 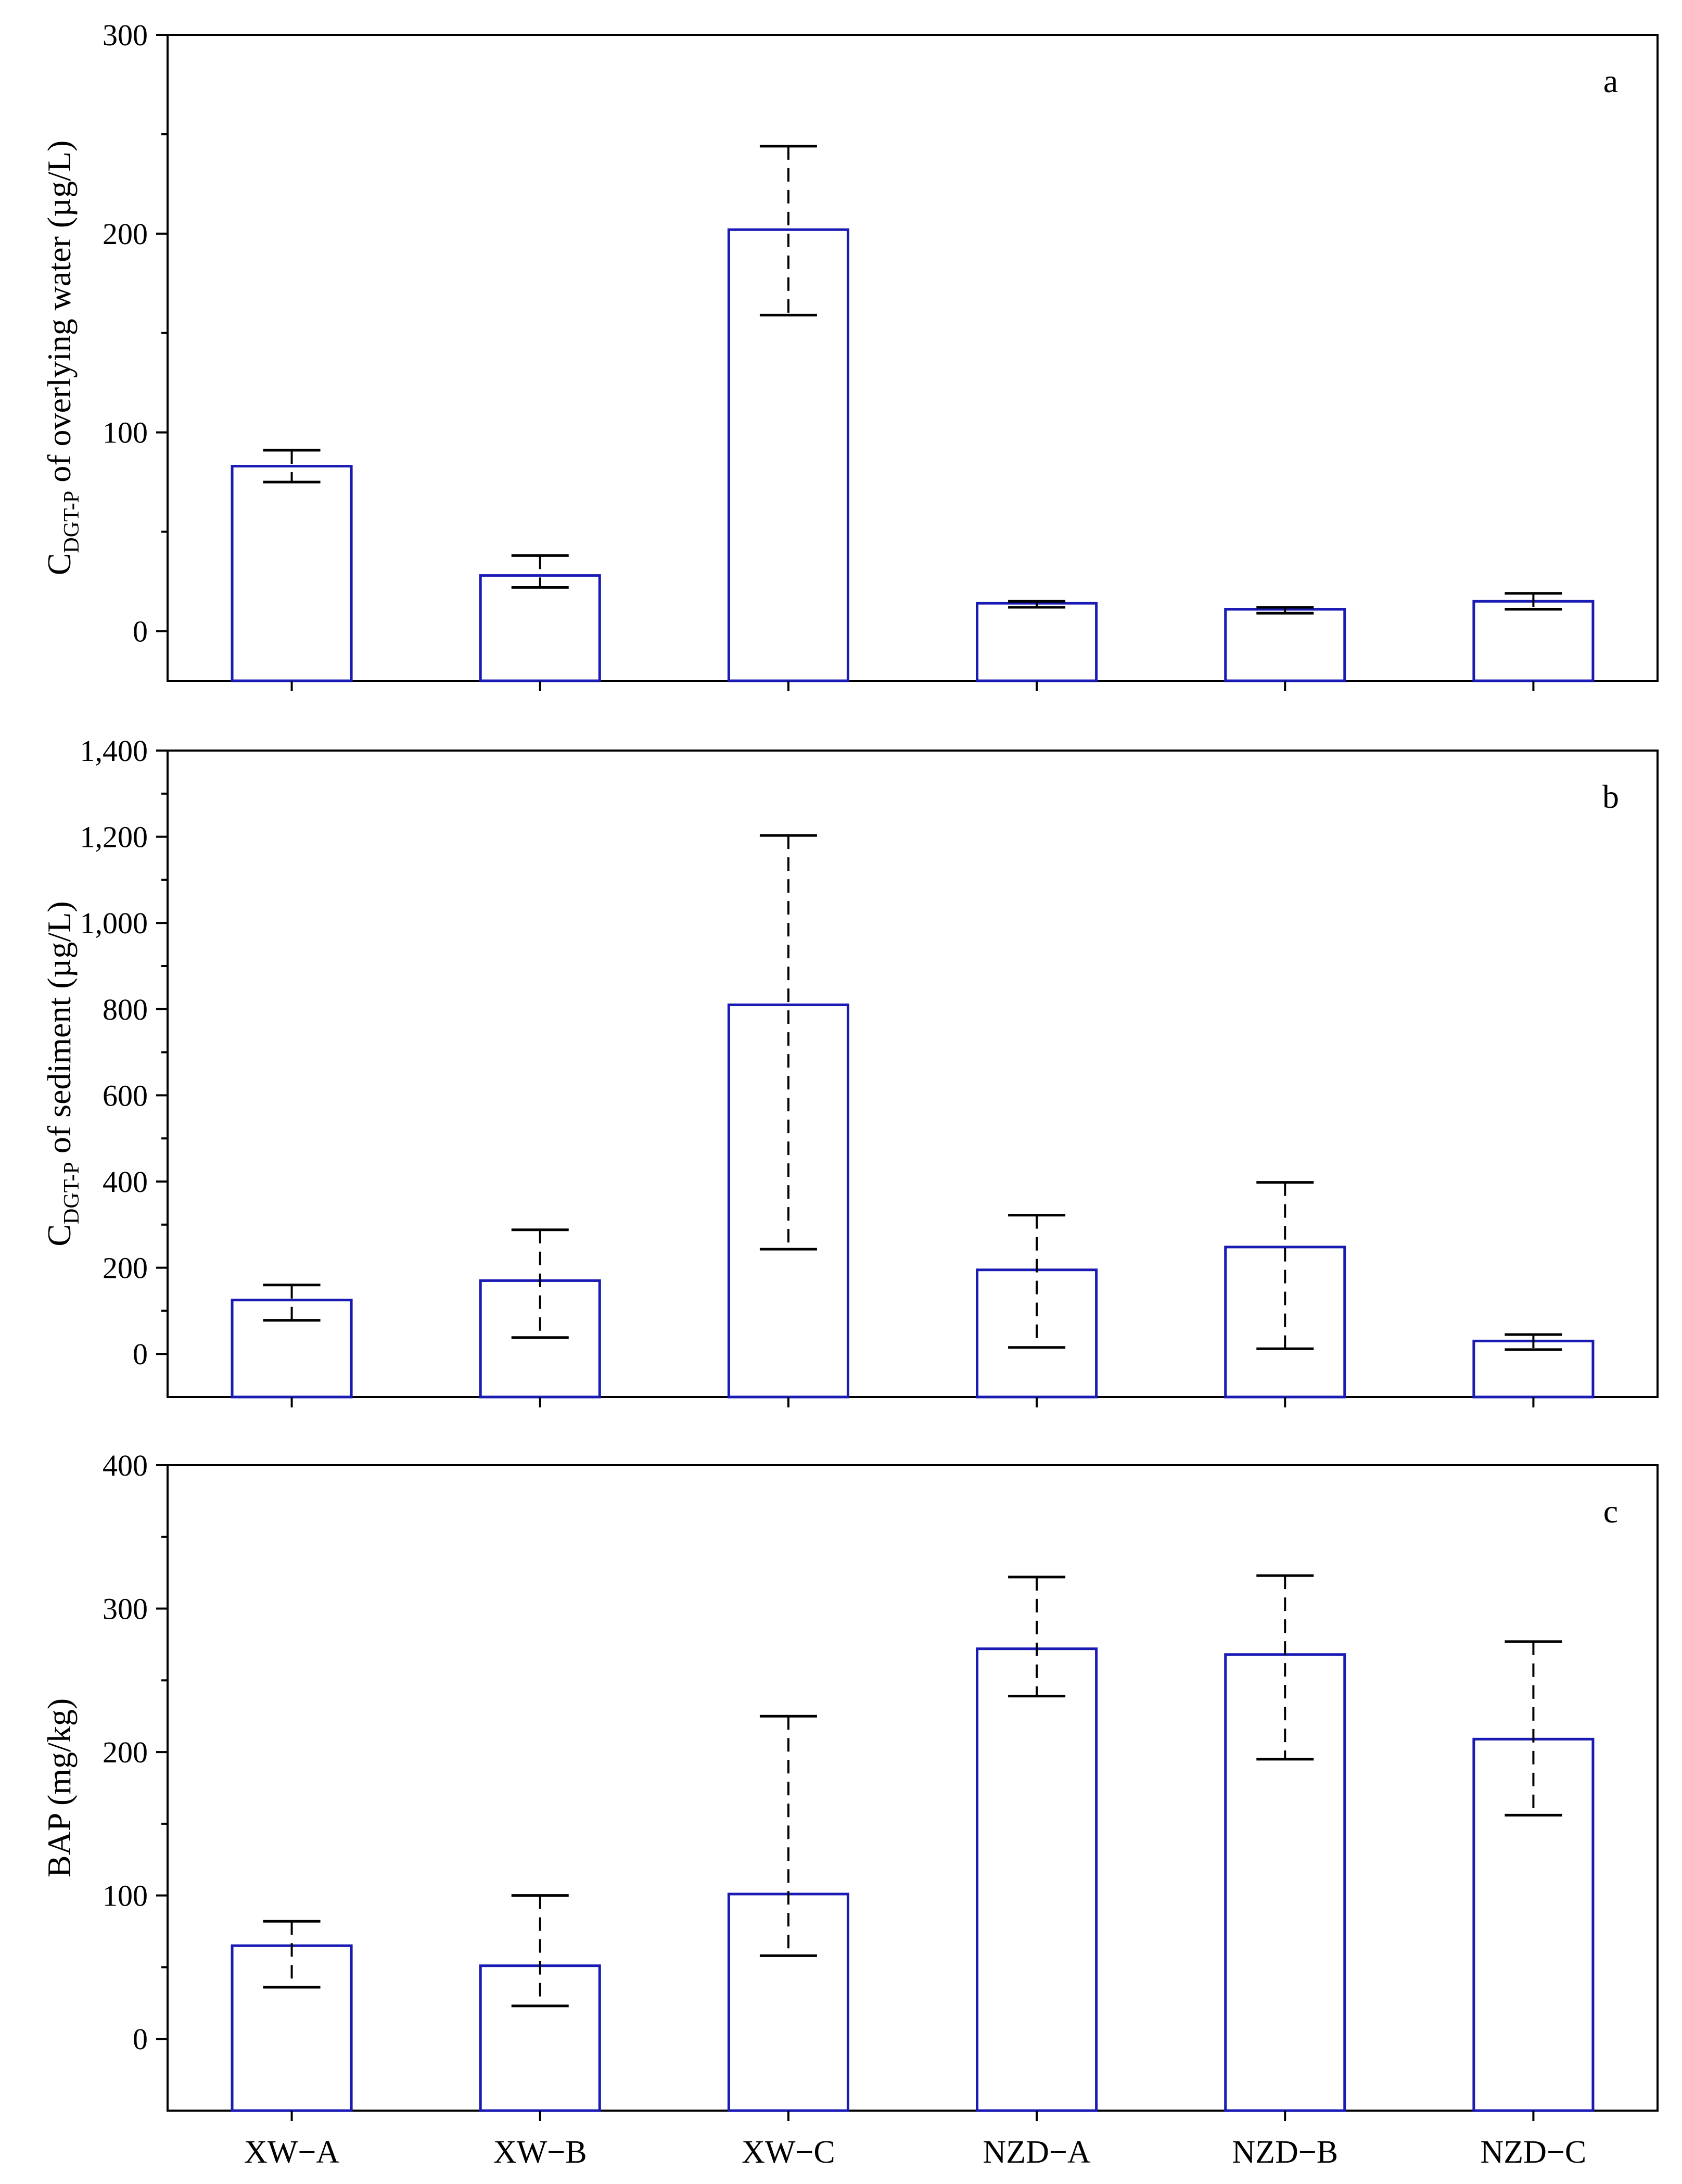 I want to click on y-axis-label: BAP (mg/kg), so click(x=59, y=1787).